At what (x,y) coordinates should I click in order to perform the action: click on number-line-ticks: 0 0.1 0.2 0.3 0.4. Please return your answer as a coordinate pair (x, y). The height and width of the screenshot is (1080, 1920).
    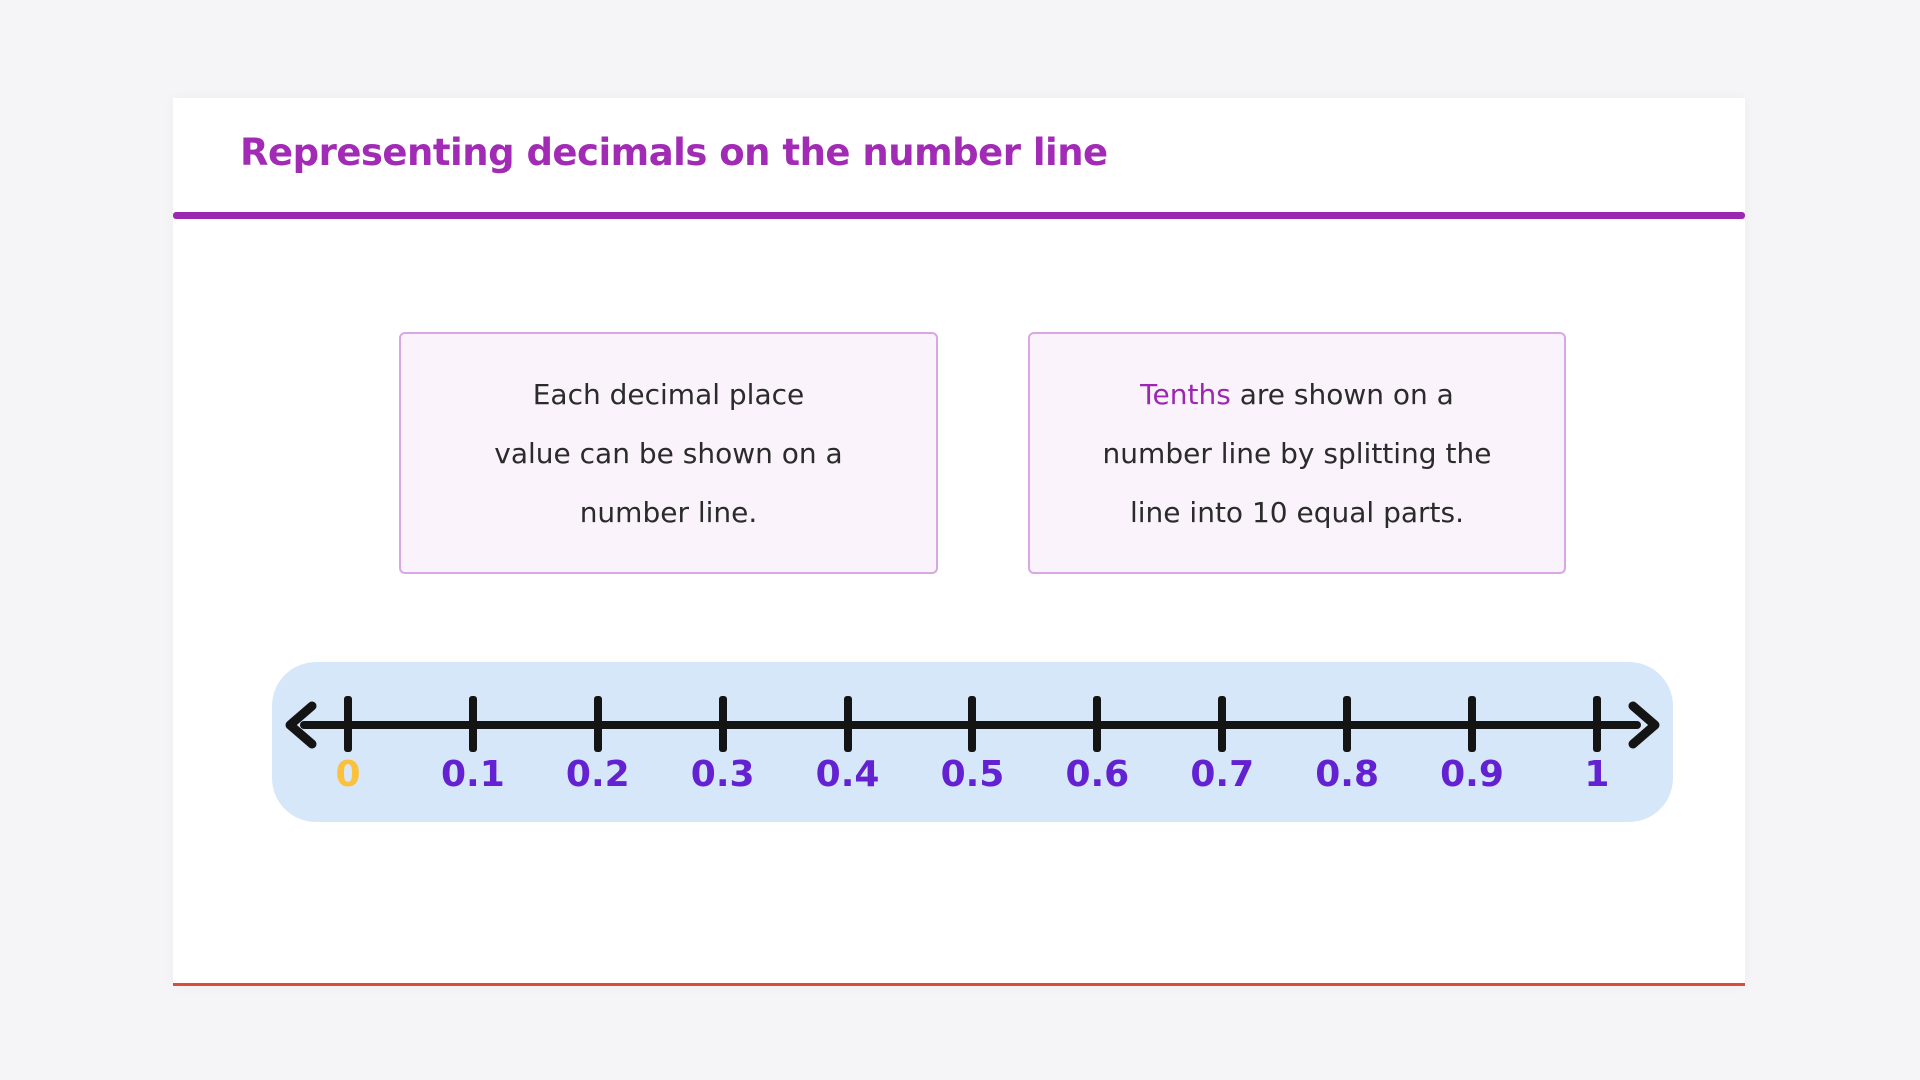
    Looking at the image, I should click on (972, 745).